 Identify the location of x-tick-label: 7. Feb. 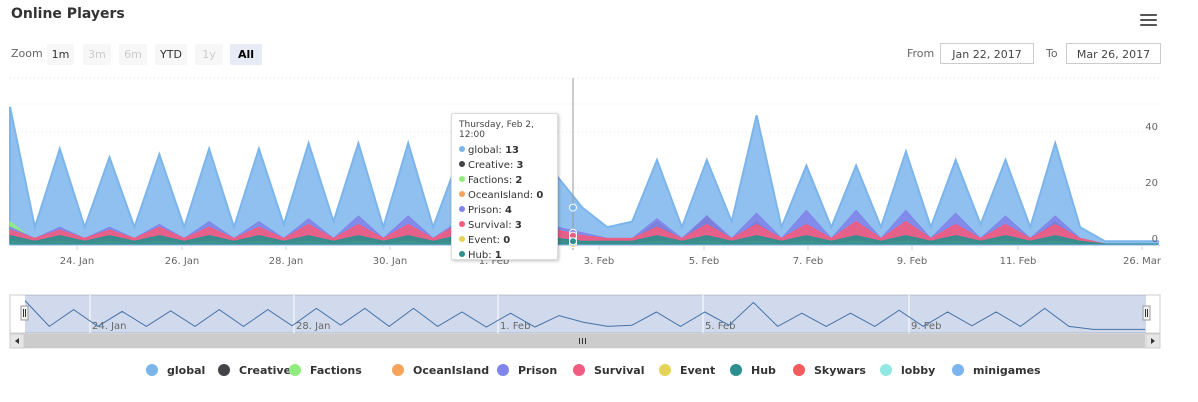
(808, 261).